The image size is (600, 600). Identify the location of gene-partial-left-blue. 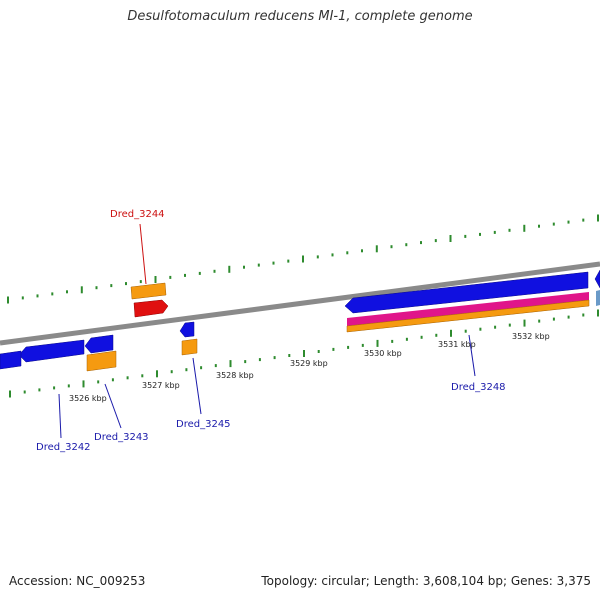
(11, 360).